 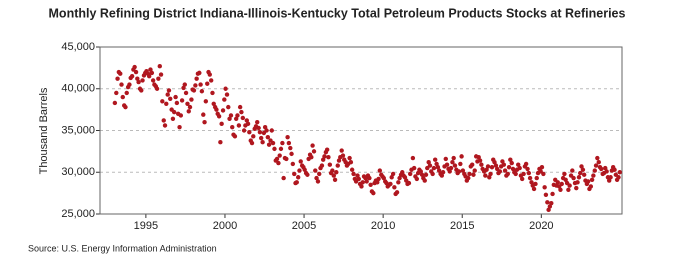 What do you see at coordinates (44, 130) in the screenshot?
I see `y-axis-label: Thousand Barrels` at bounding box center [44, 130].